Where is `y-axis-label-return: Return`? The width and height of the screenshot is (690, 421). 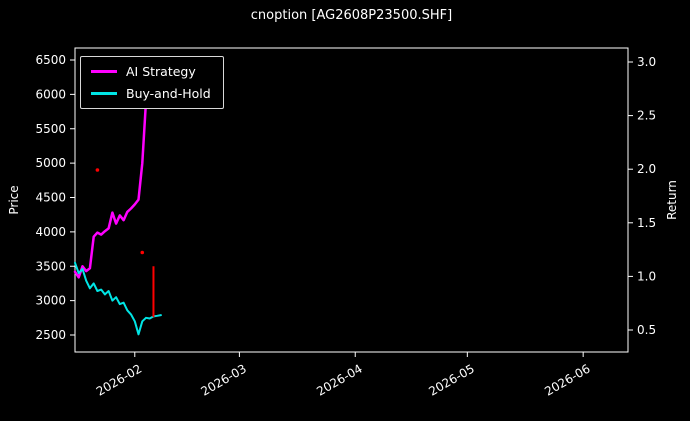
y-axis-label-return: Return is located at coordinates (672, 200).